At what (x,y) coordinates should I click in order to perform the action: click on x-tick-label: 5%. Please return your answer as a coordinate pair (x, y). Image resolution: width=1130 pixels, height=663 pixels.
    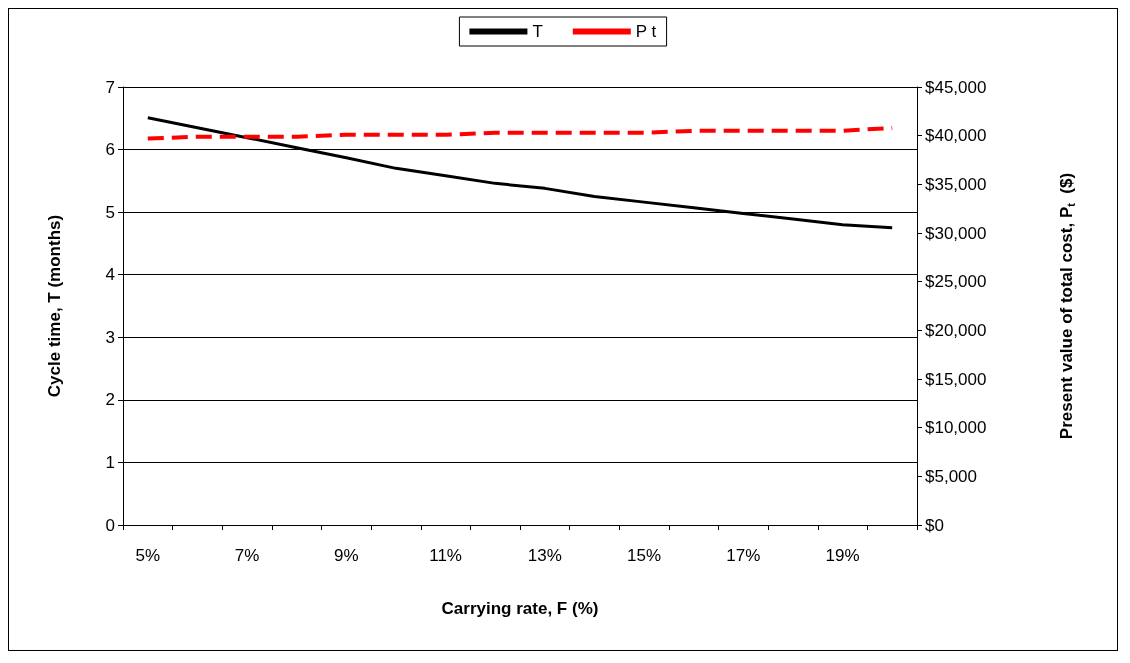
    Looking at the image, I should click on (148, 555).